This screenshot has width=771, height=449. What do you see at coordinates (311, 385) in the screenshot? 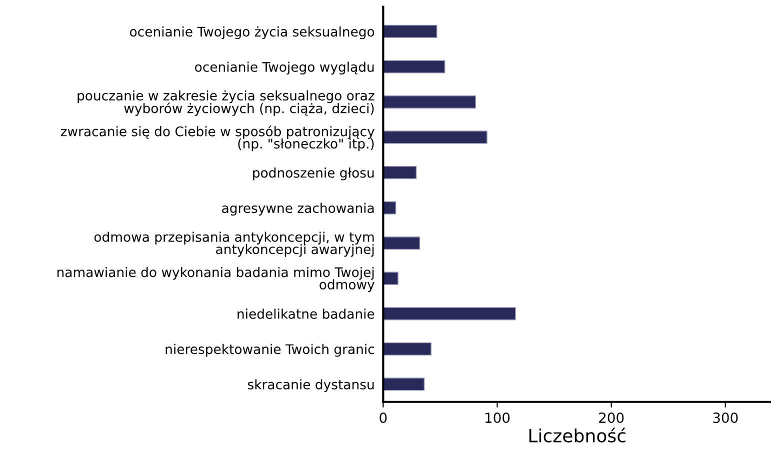
I see `y-tick-label: skracanie dystansu` at bounding box center [311, 385].